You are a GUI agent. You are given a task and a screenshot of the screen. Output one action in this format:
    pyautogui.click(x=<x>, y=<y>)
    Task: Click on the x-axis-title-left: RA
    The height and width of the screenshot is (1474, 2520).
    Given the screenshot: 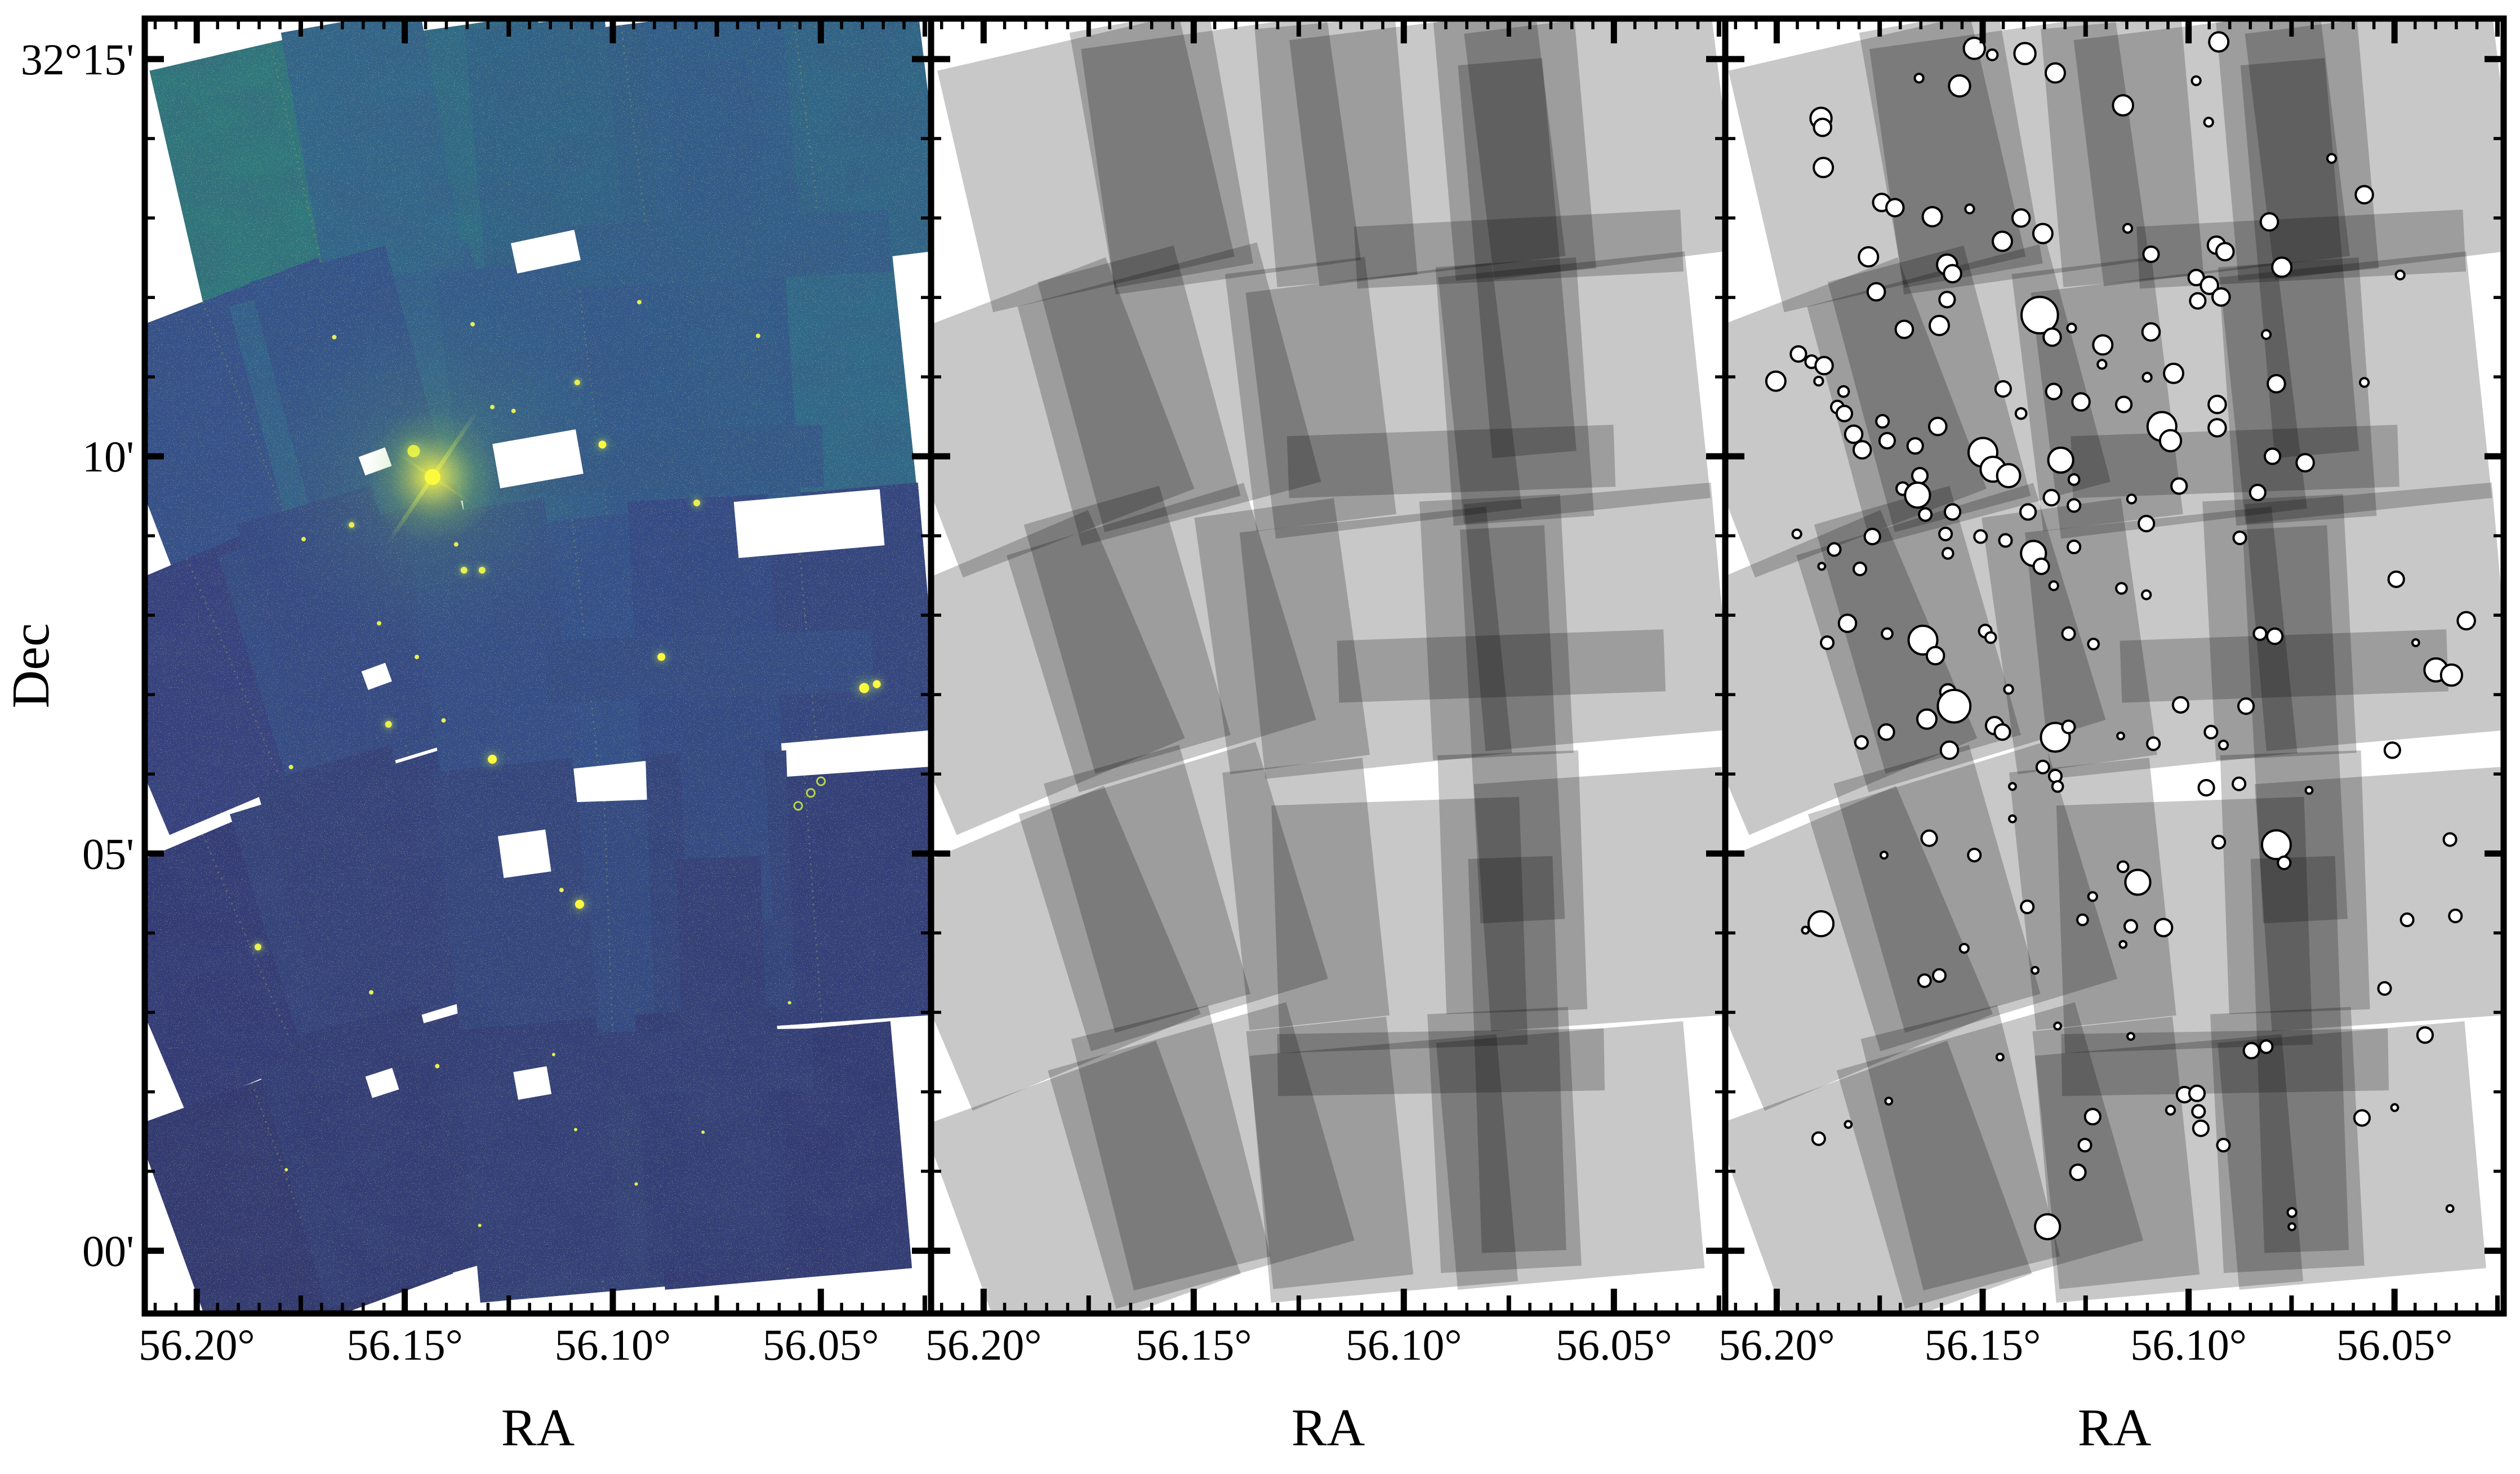 What is the action you would take?
    pyautogui.click(x=538, y=1428)
    